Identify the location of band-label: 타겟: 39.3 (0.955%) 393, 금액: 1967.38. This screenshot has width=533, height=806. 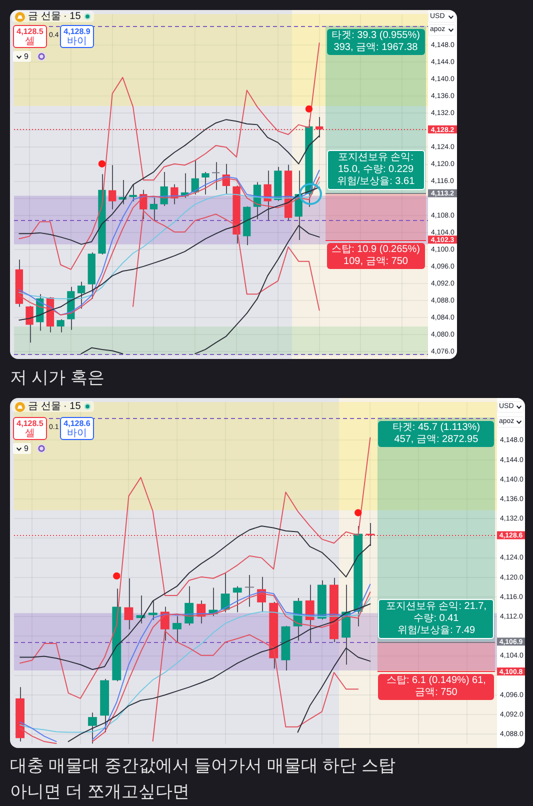
(375, 41).